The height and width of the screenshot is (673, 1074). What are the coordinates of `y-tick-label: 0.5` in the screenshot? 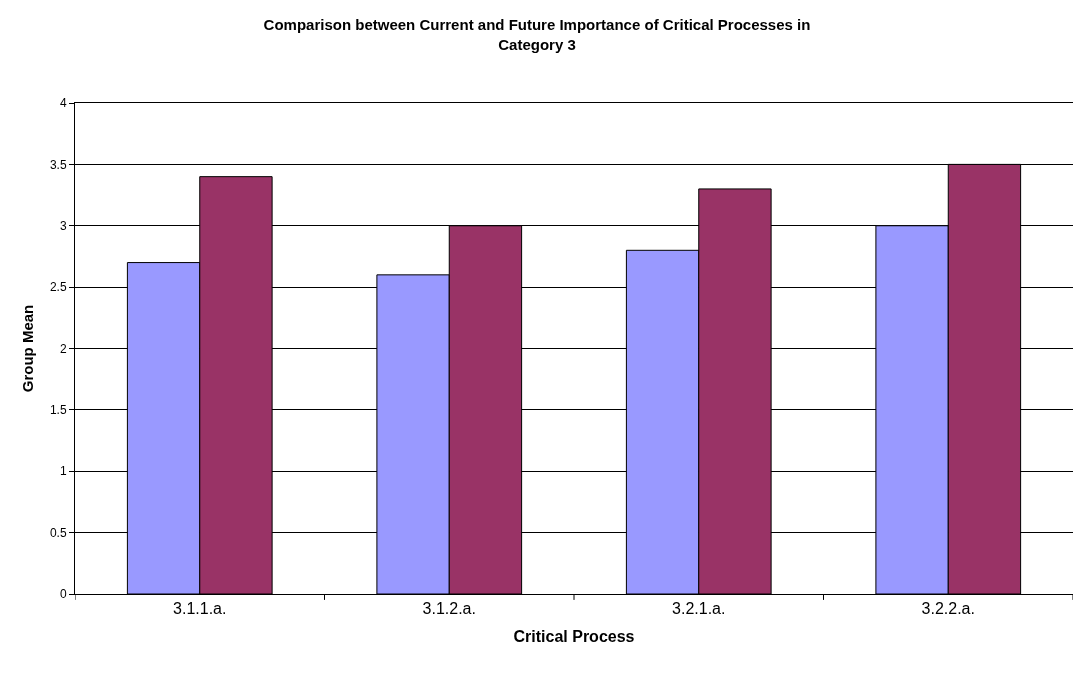 It's located at (58, 532).